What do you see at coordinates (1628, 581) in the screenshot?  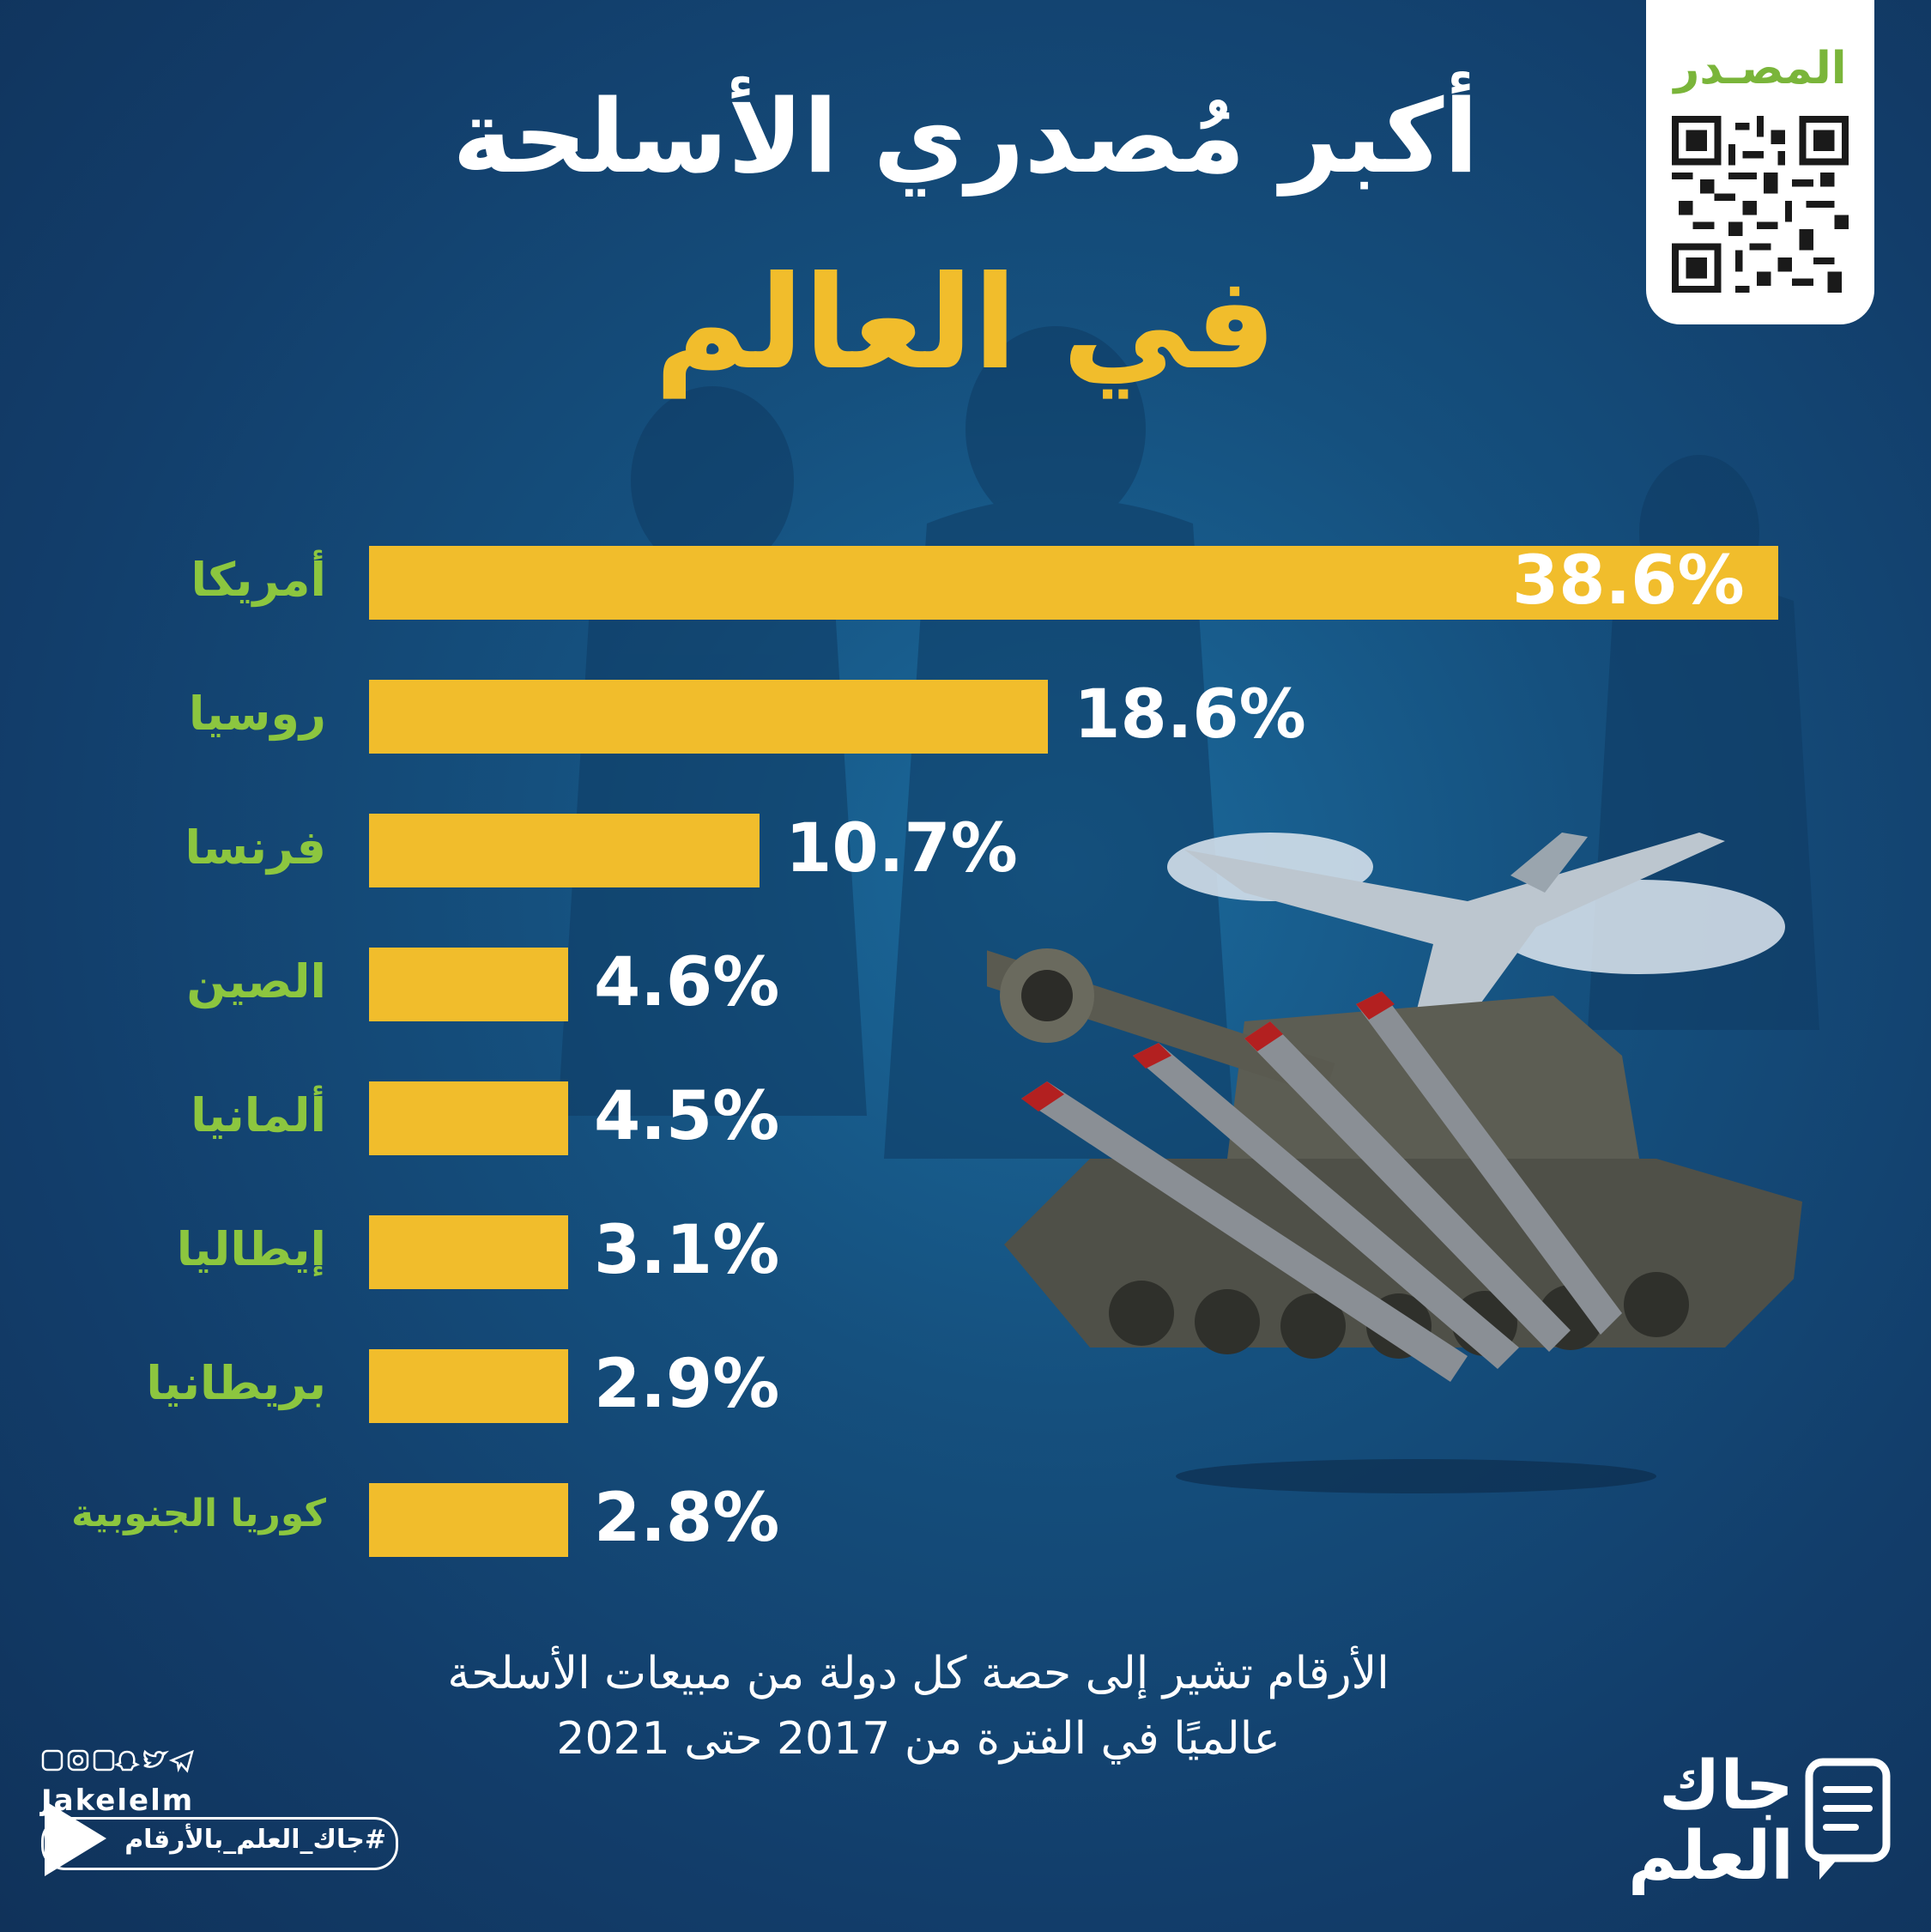 I see `value-label: 38.6%` at bounding box center [1628, 581].